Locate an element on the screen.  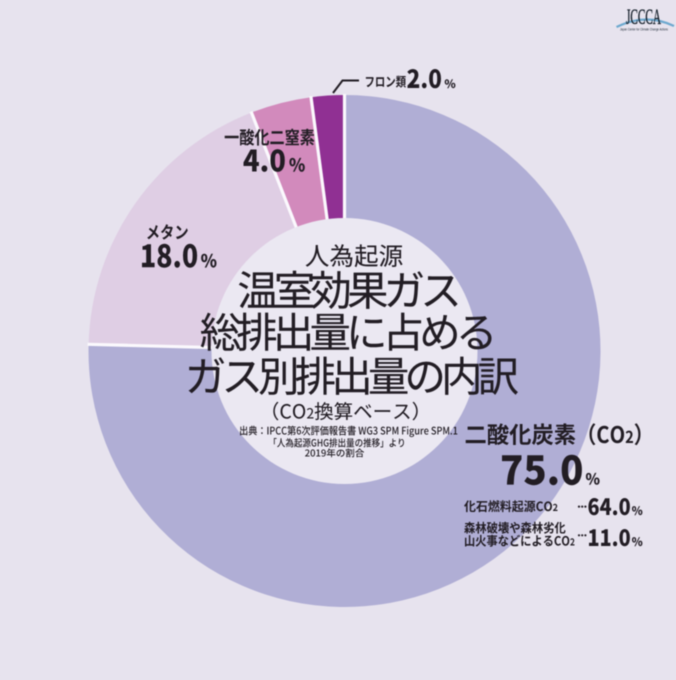
svg-text: JCCCA is located at coordinates (643, 16).